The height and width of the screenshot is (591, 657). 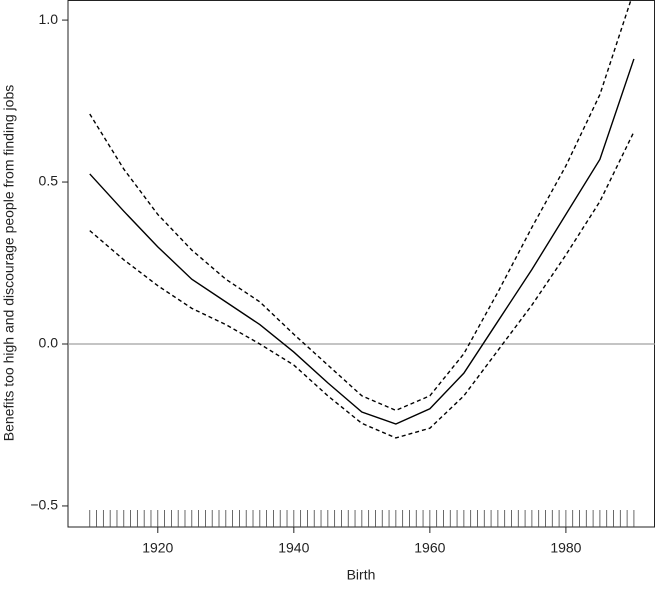 I want to click on x-axis-label: Birth, so click(x=361, y=575).